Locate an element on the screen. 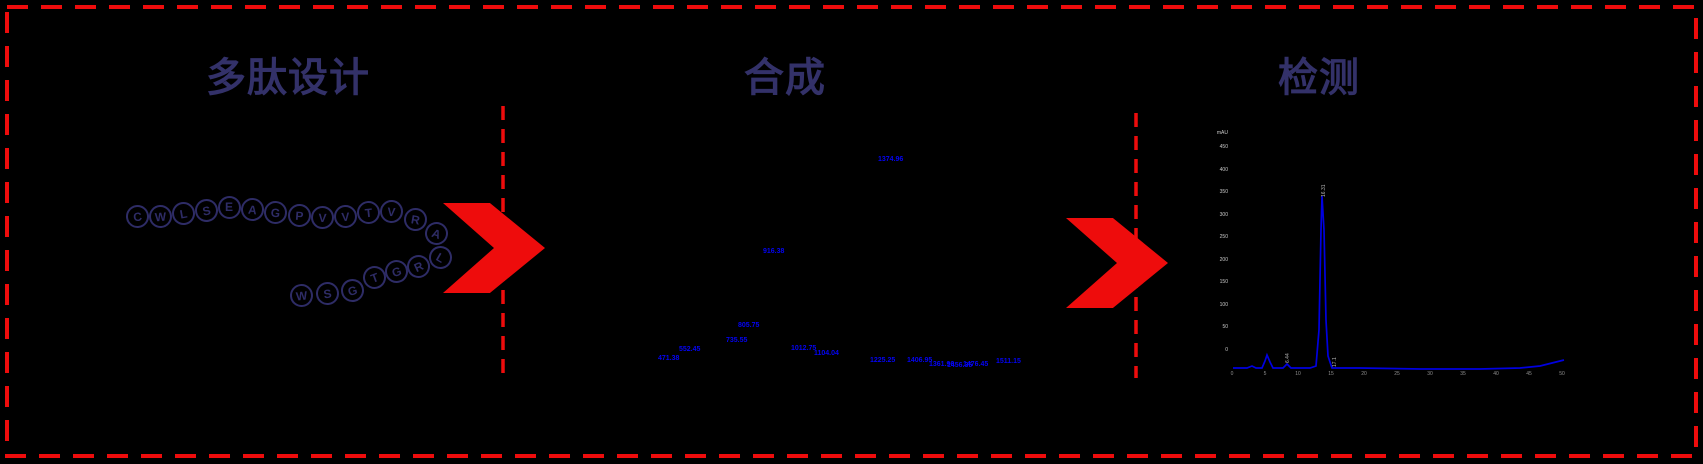  hplc-y-tick-label: 300 is located at coordinates (1223, 215).